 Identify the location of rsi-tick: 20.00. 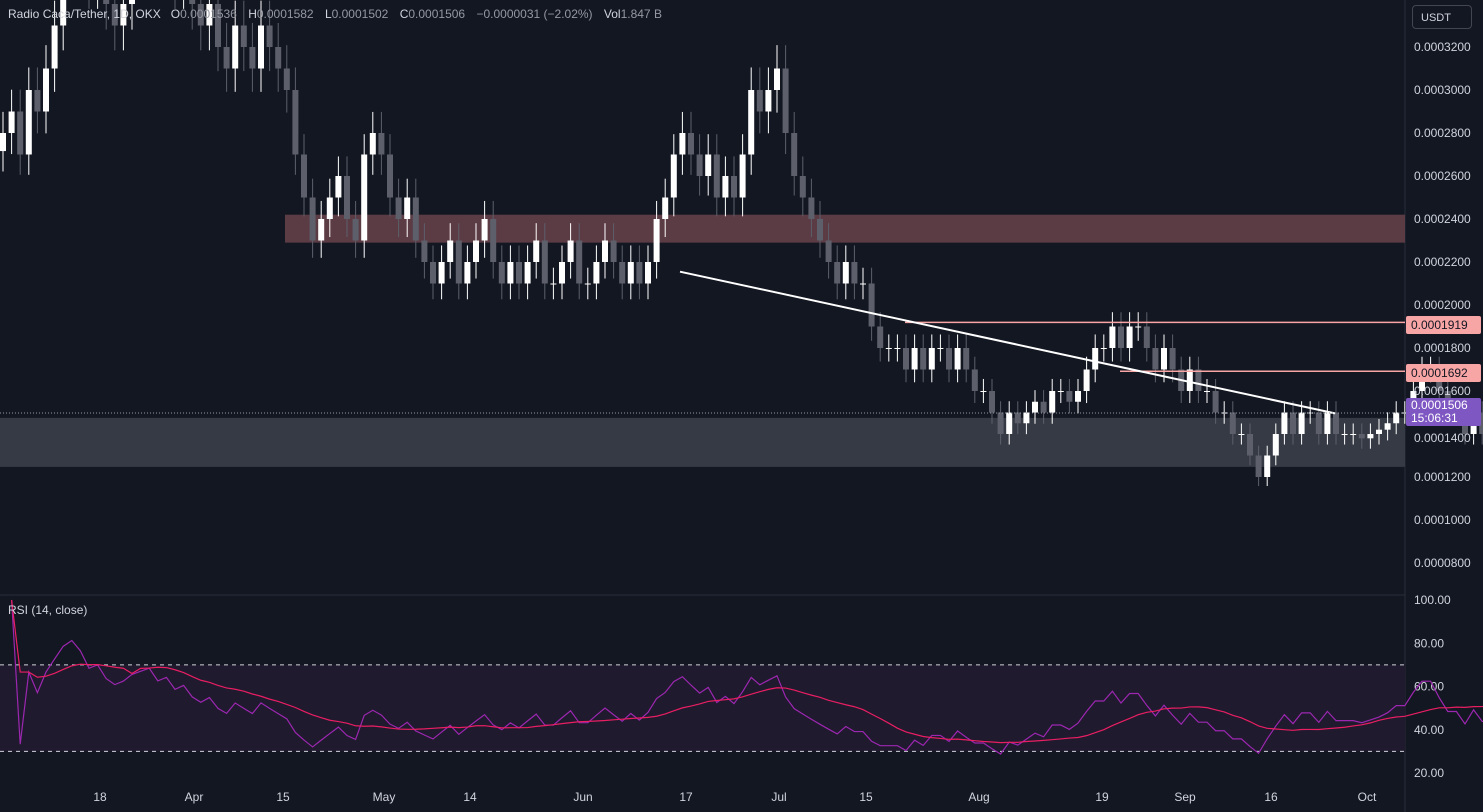
(1429, 773).